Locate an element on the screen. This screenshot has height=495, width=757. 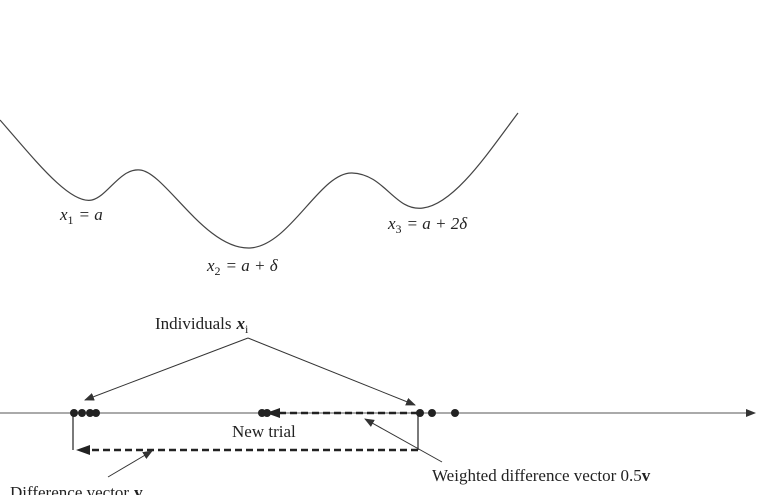
difference-label: Difference vector v is located at coordinates (76, 489).